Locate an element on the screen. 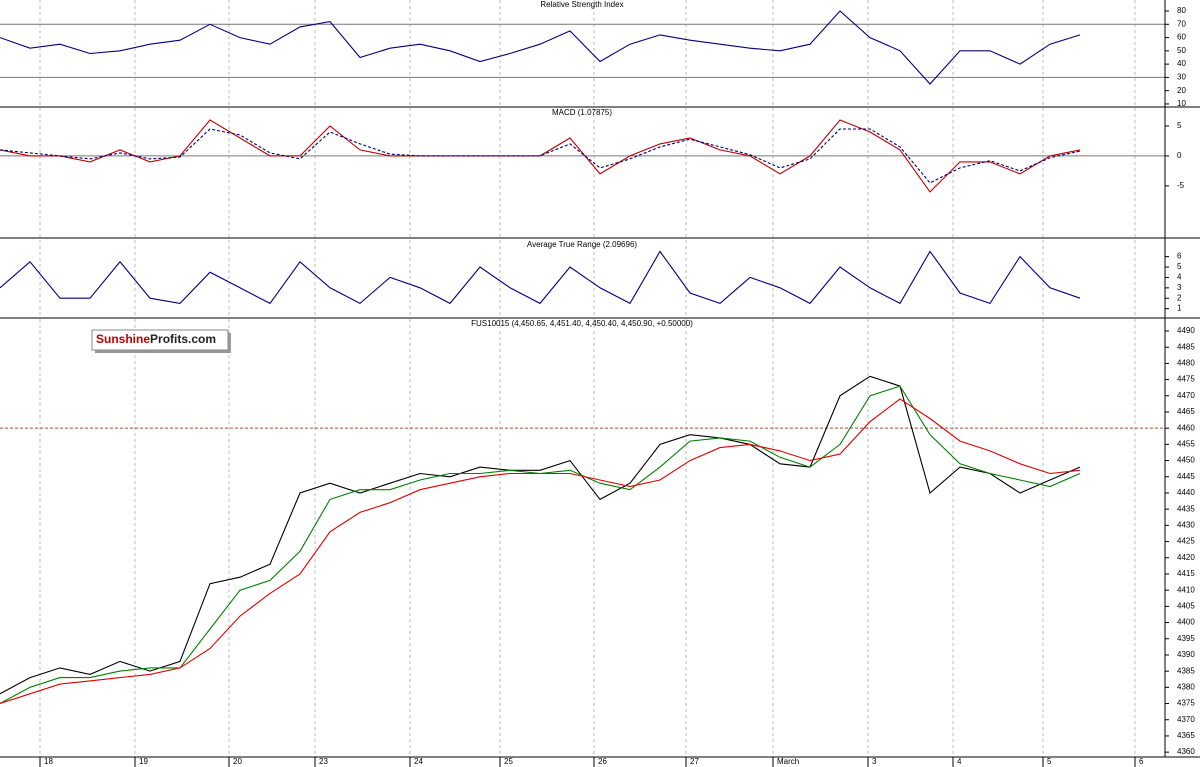  y-tick-label: 4360 is located at coordinates (1186, 751).